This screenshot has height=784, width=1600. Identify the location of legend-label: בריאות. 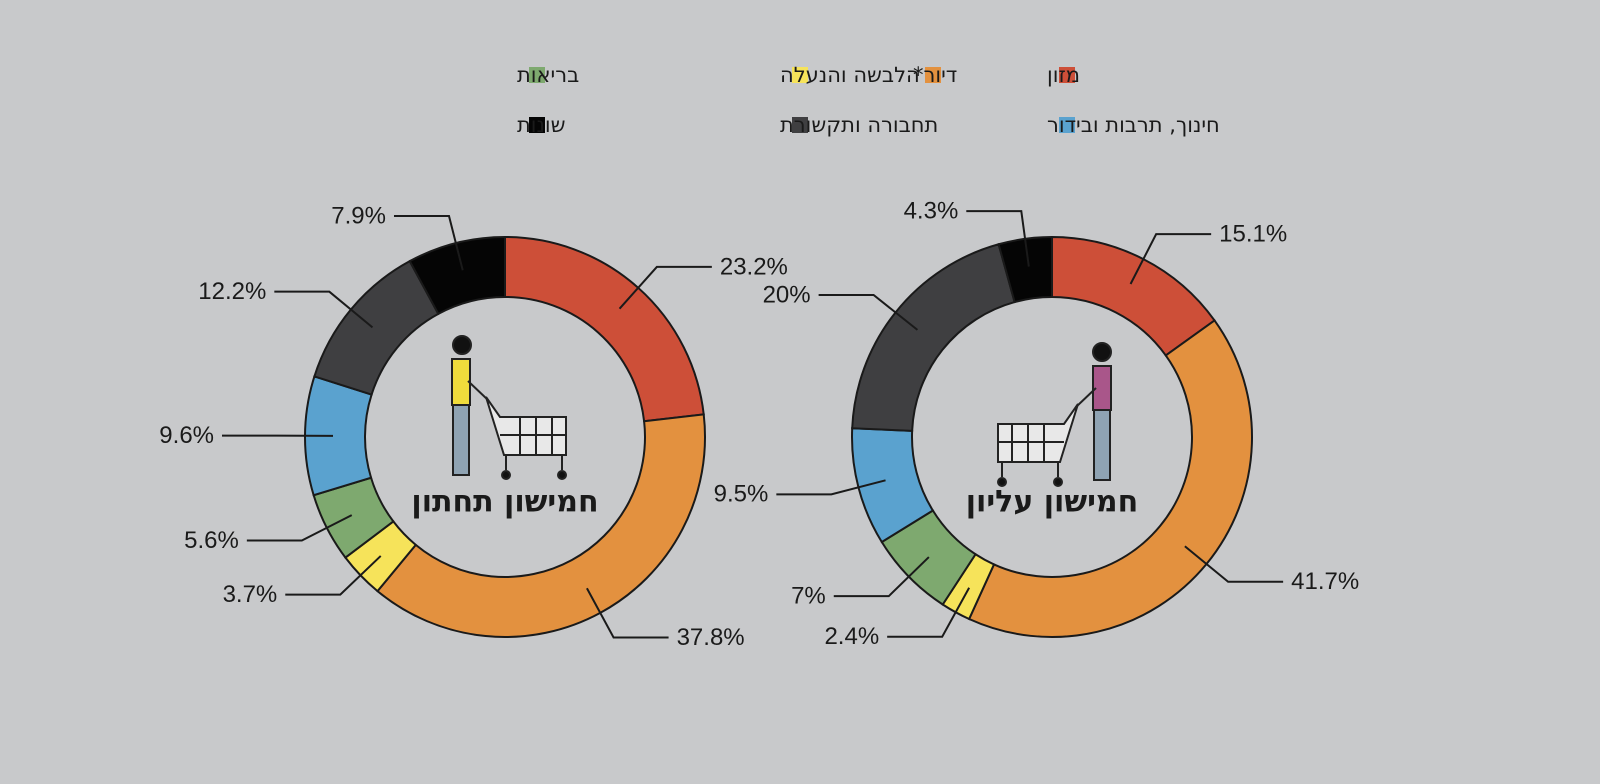
(548, 75).